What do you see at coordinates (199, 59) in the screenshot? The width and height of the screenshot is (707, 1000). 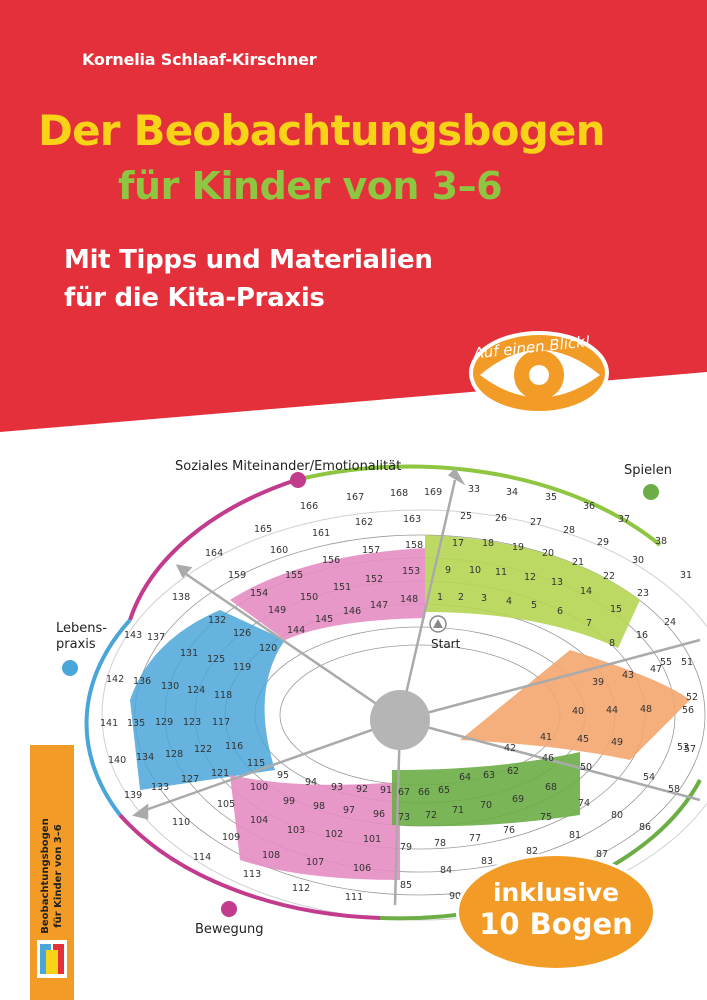 I see `author-name: Kornelia Schlaaf-Kirschner` at bounding box center [199, 59].